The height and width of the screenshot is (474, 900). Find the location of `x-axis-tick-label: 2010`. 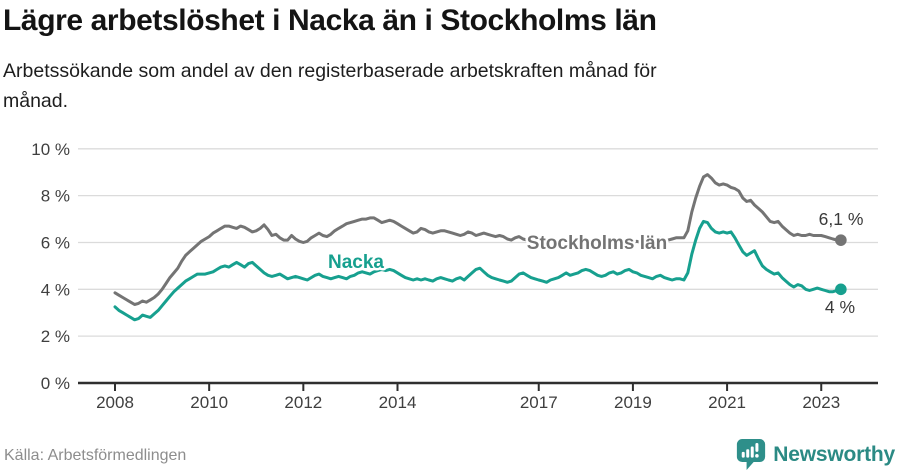

x-axis-tick-label: 2010 is located at coordinates (209, 402).